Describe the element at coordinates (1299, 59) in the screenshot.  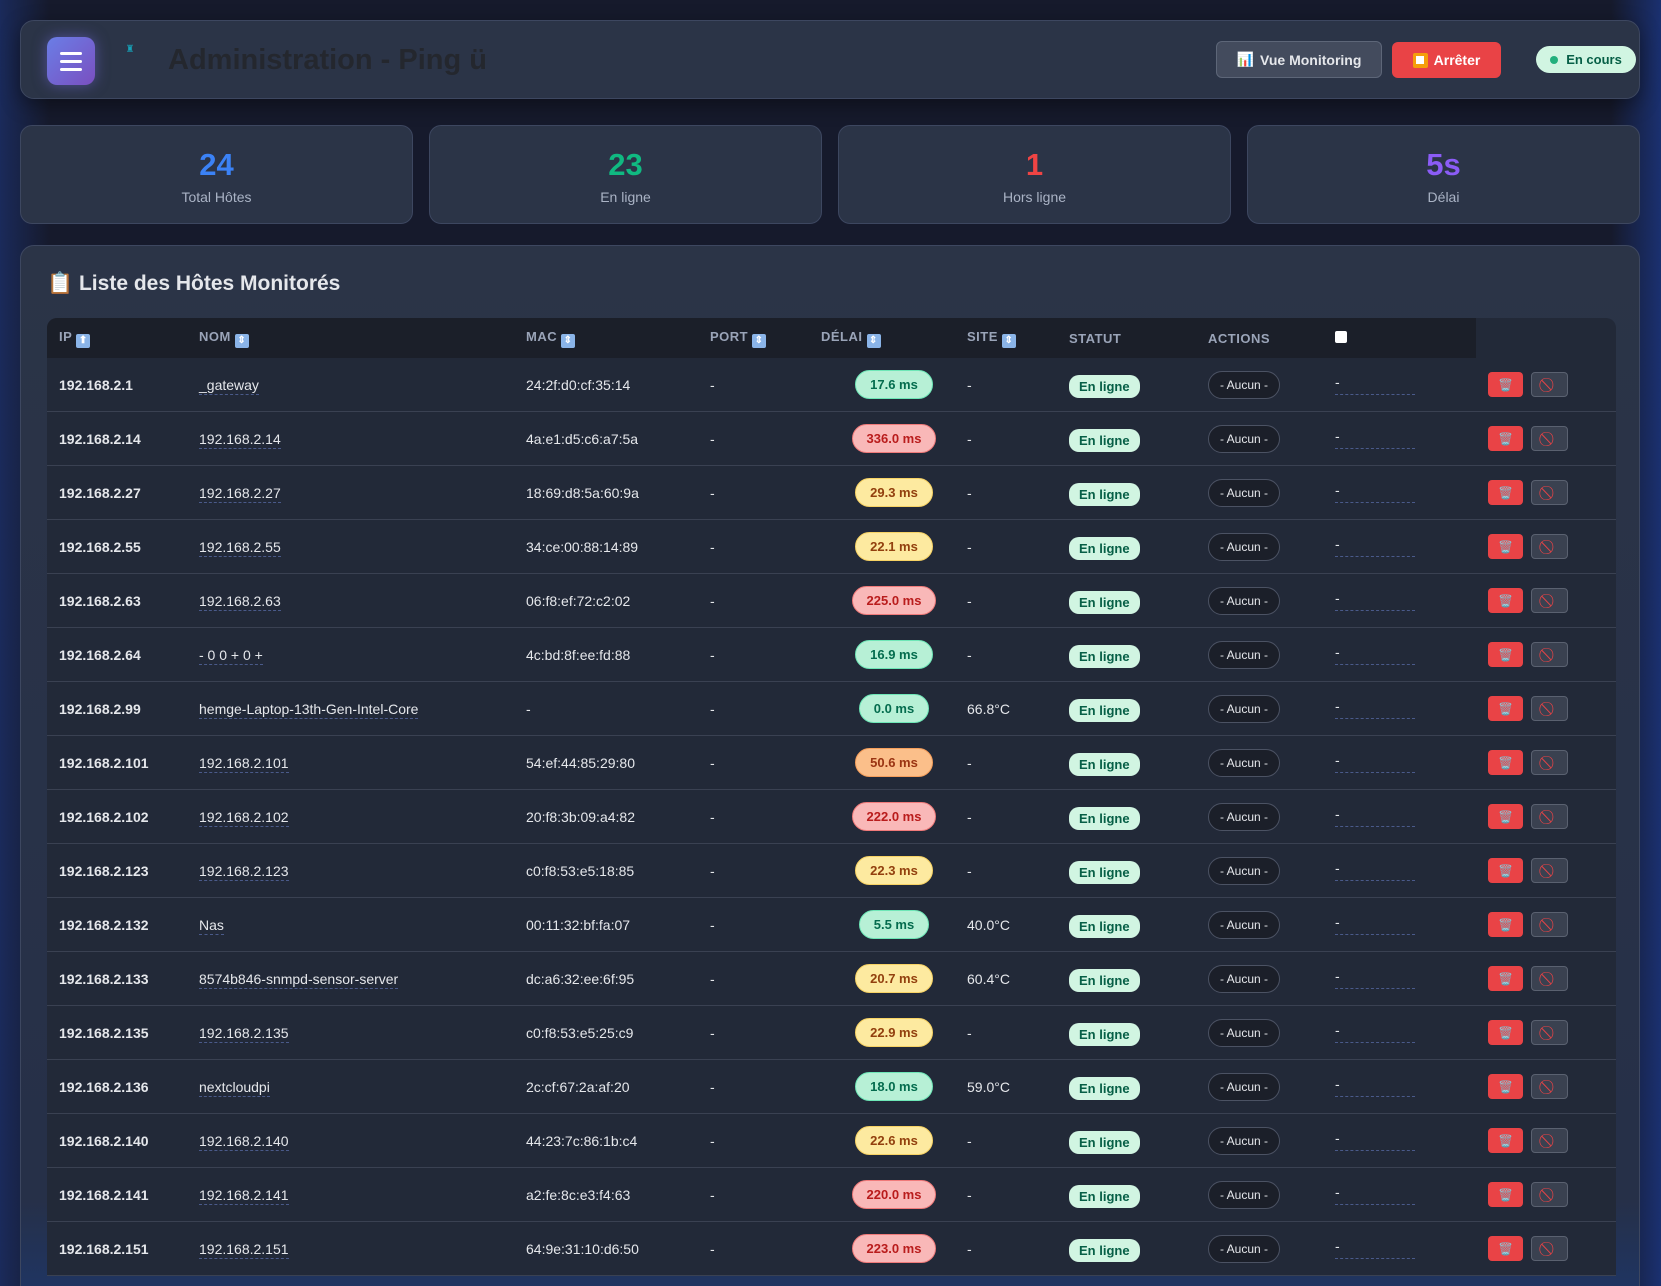
I see `monitoring-view-button: 📊 Vue Monitoring` at that location.